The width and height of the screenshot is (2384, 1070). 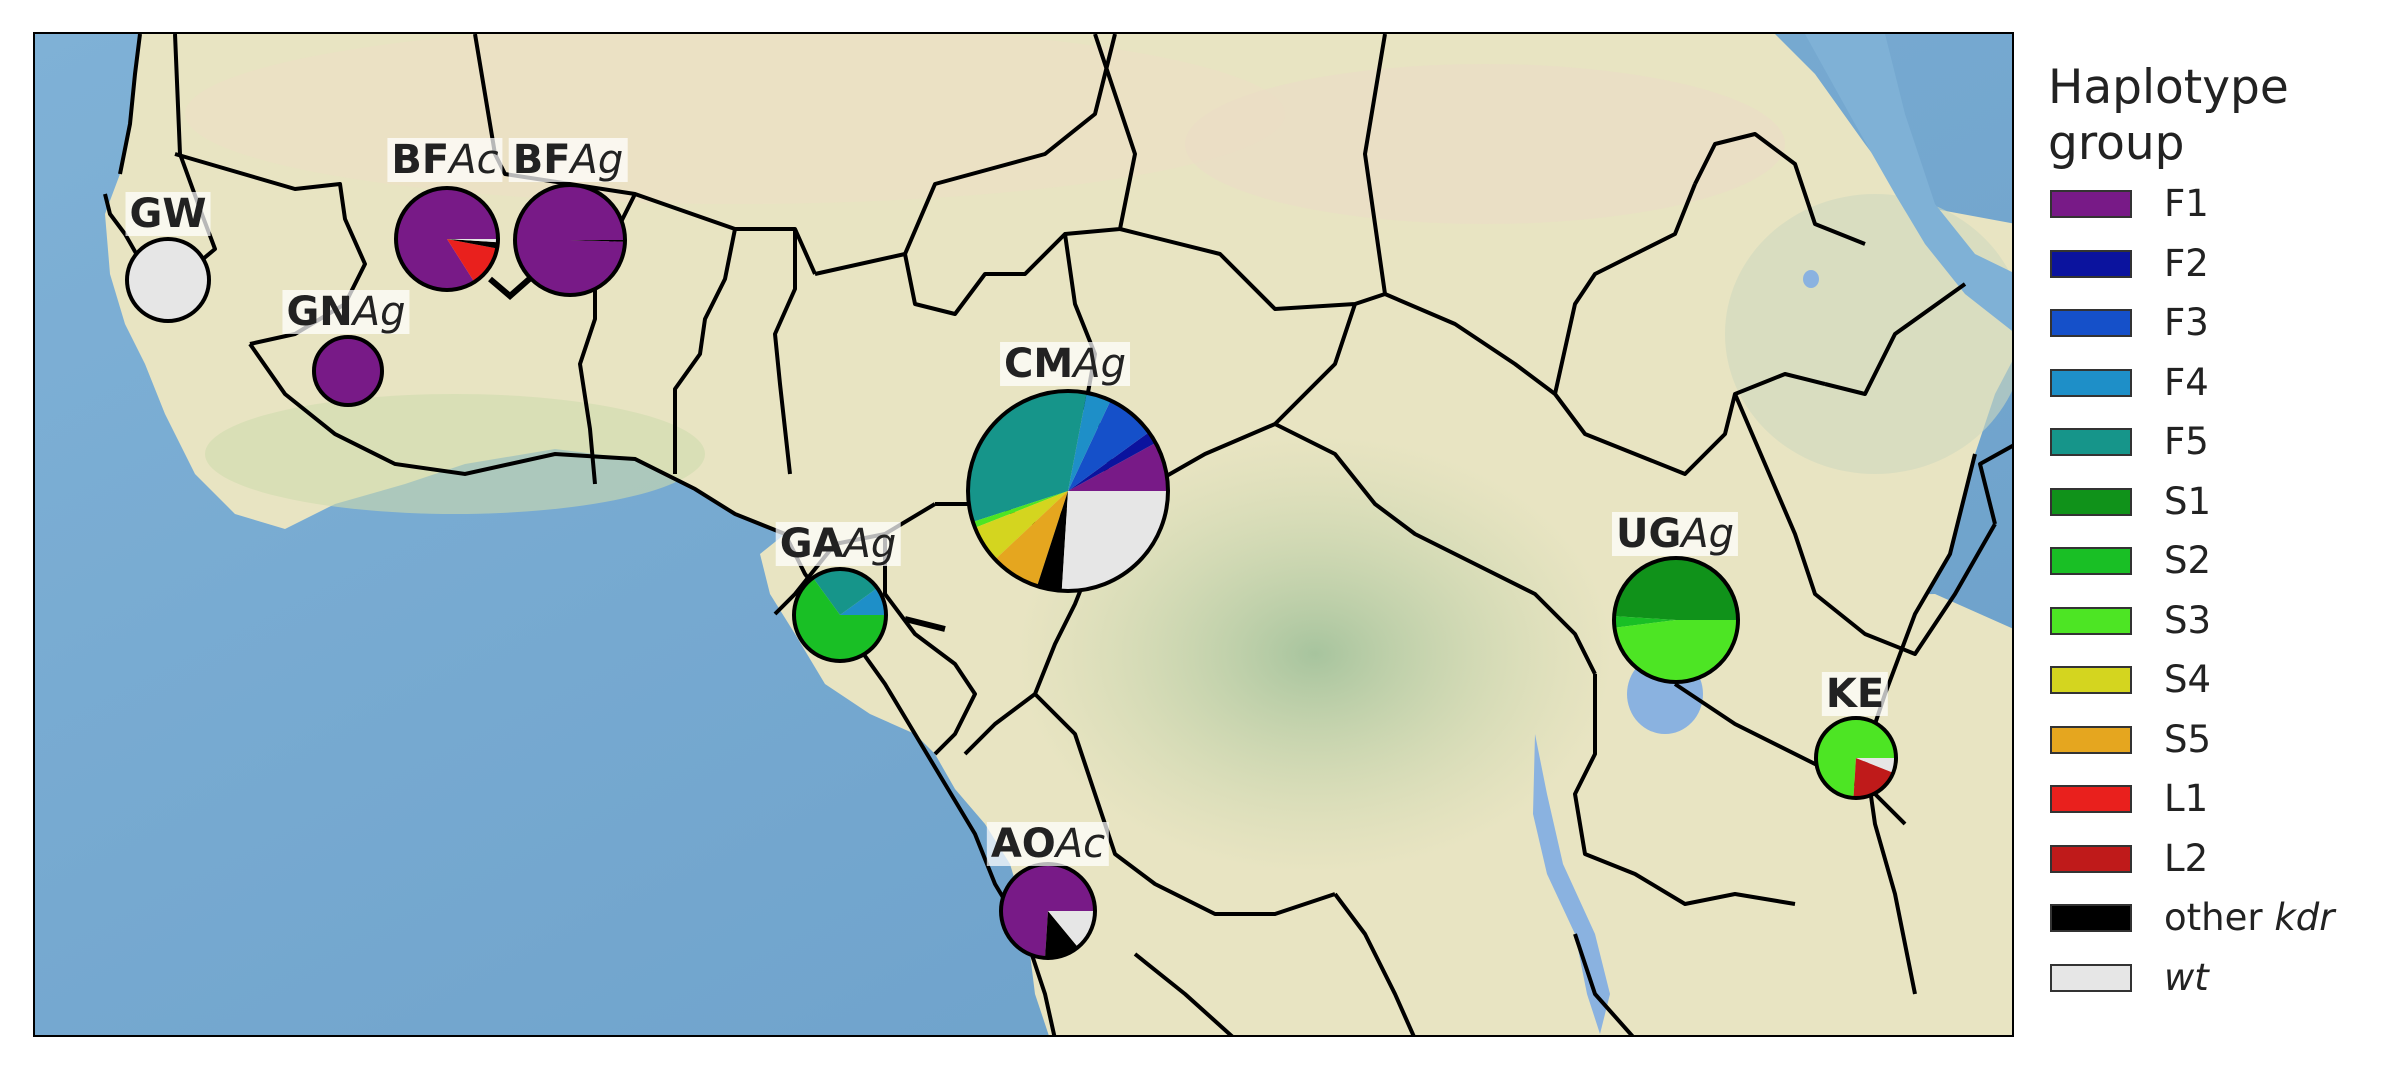 What do you see at coordinates (1676, 651) in the screenshot?
I see `pie-slice-ugag-s3` at bounding box center [1676, 651].